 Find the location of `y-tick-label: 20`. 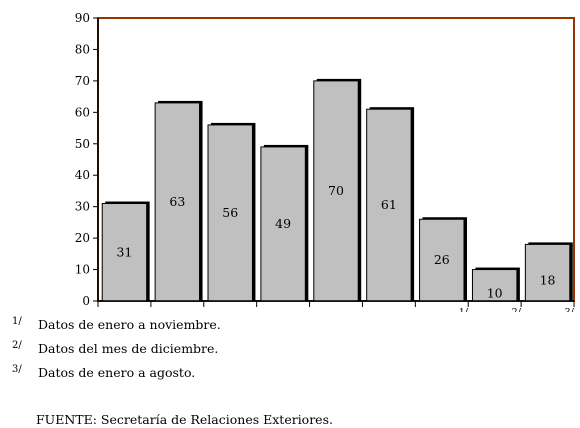

y-tick-label: 20 is located at coordinates (82, 238).